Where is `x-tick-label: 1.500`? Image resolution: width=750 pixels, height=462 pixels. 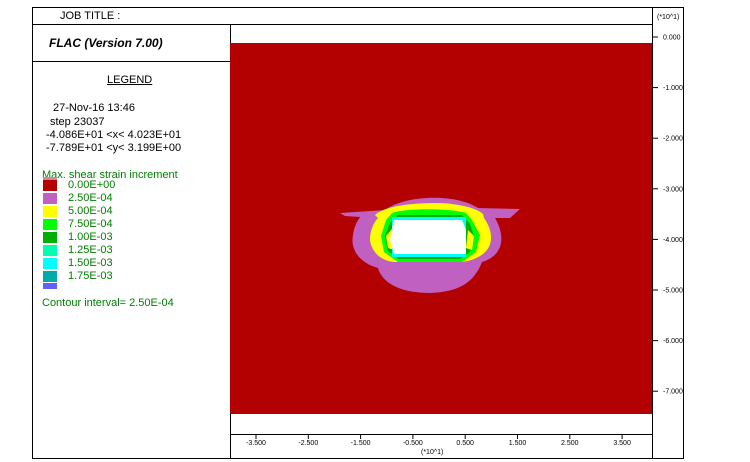 x-tick-label: 1.500 is located at coordinates (518, 443).